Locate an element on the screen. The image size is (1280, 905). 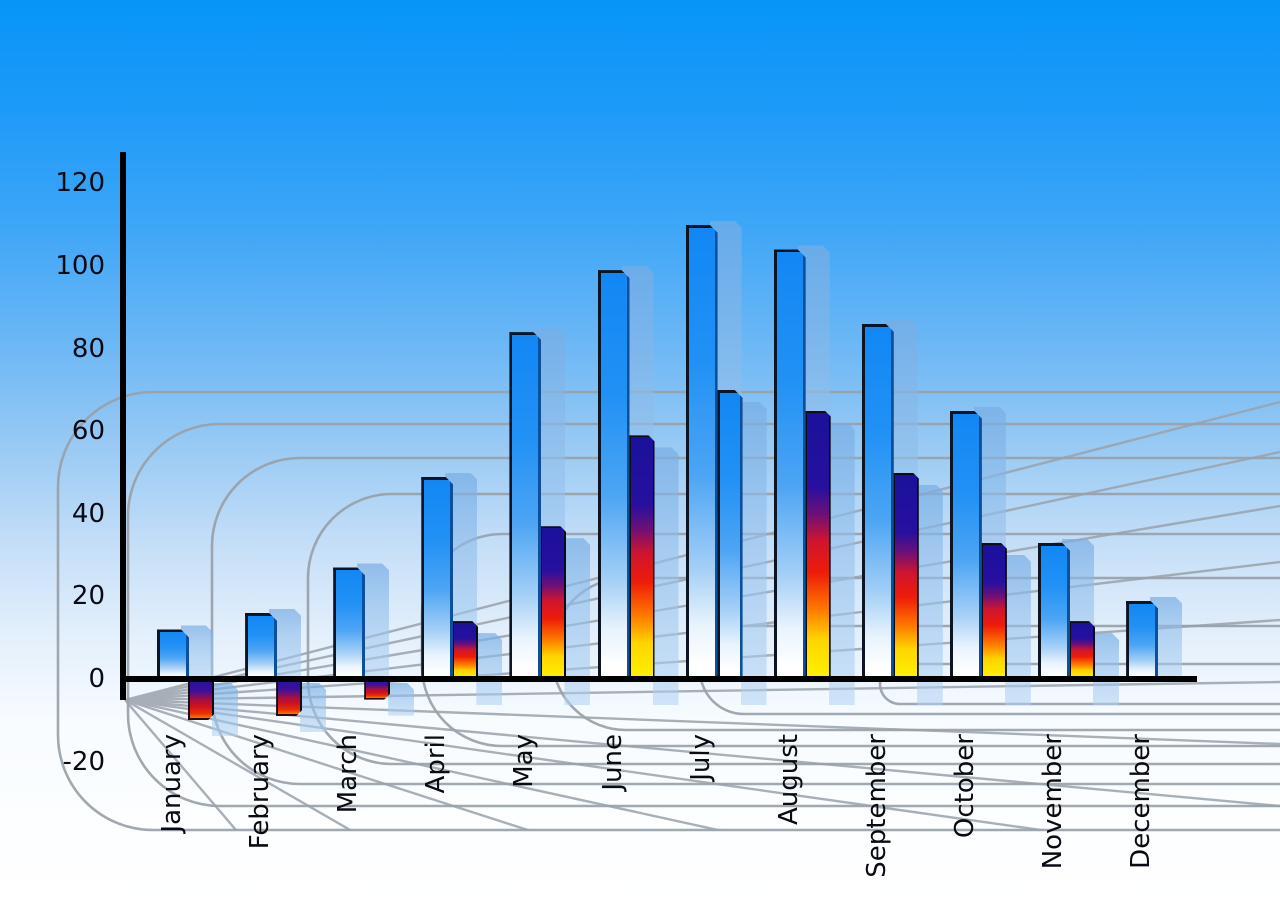
month-label-february: February is located at coordinates (260, 792).